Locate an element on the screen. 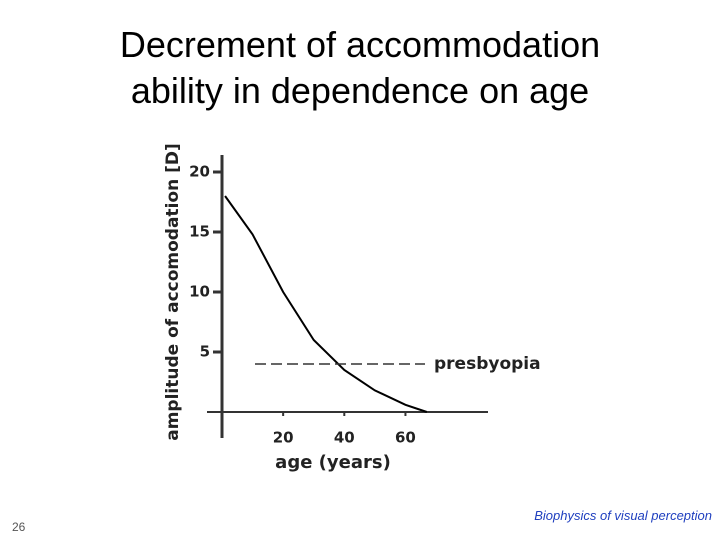 The image size is (720, 540). y-tick-label: 20 is located at coordinates (199, 172).